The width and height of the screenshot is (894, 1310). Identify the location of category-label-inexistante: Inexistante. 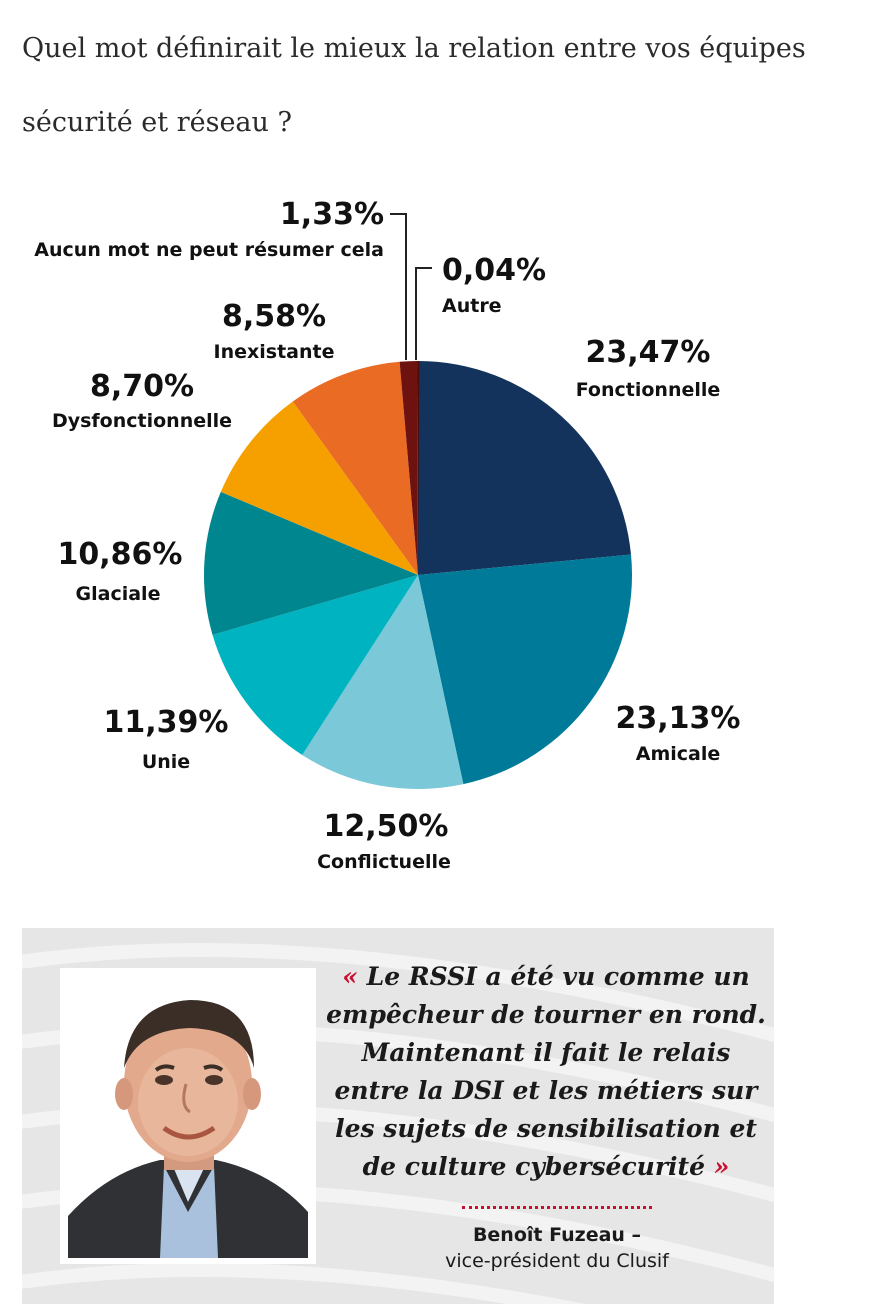
(274, 352).